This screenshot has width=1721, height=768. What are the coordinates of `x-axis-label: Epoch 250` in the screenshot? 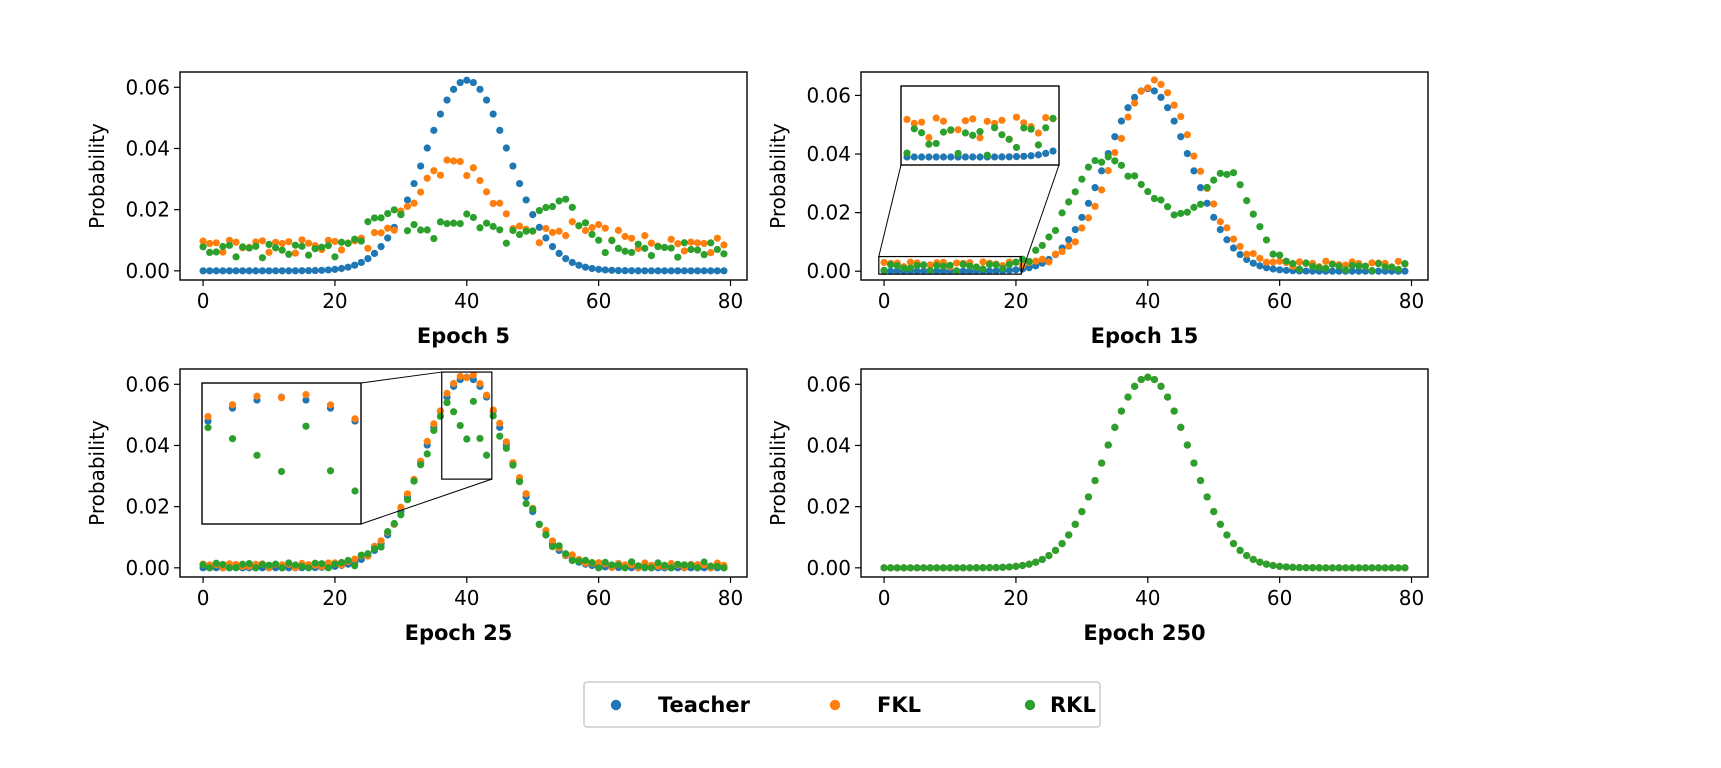 It's located at (1144, 633).